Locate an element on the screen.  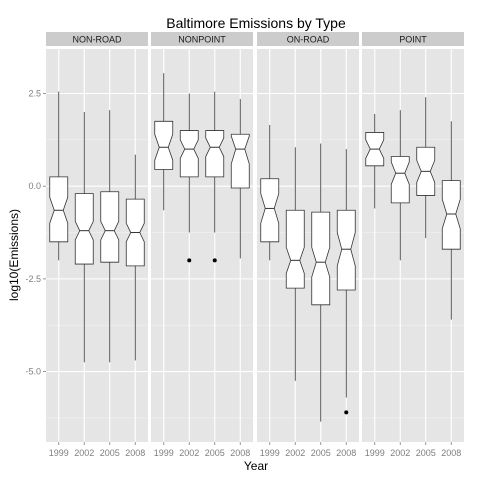
box-nonpoint-1999 is located at coordinates (164, 142).